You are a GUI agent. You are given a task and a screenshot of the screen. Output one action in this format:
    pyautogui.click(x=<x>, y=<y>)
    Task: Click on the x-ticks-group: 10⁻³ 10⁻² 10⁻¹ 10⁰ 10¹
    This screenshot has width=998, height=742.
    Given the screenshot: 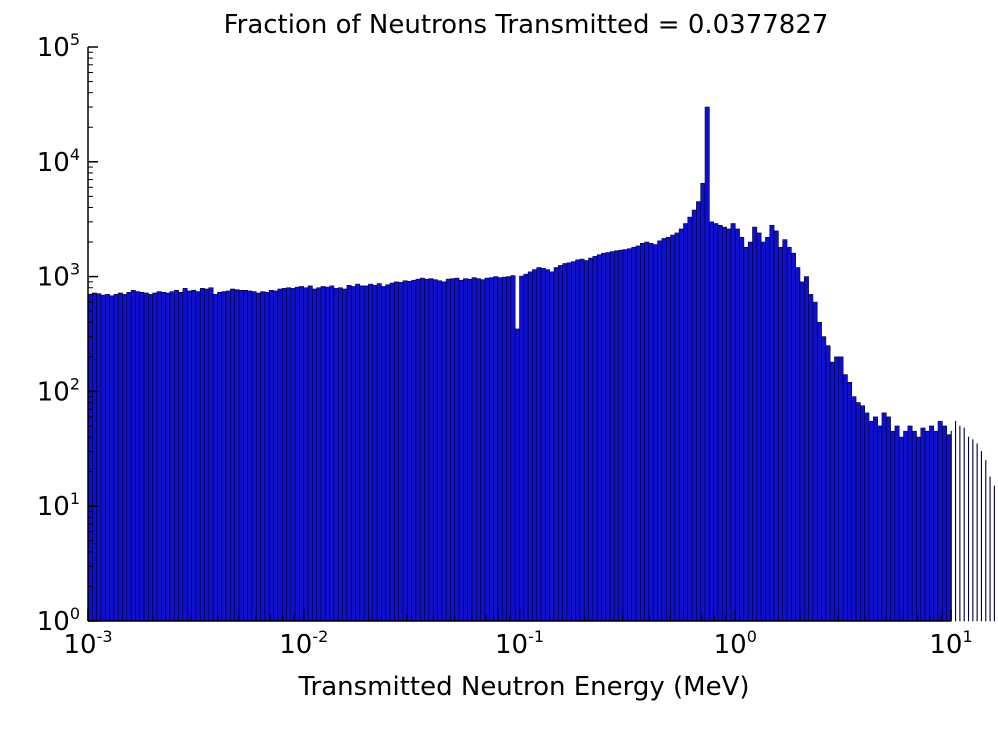 What is the action you would take?
    pyautogui.click(x=518, y=634)
    